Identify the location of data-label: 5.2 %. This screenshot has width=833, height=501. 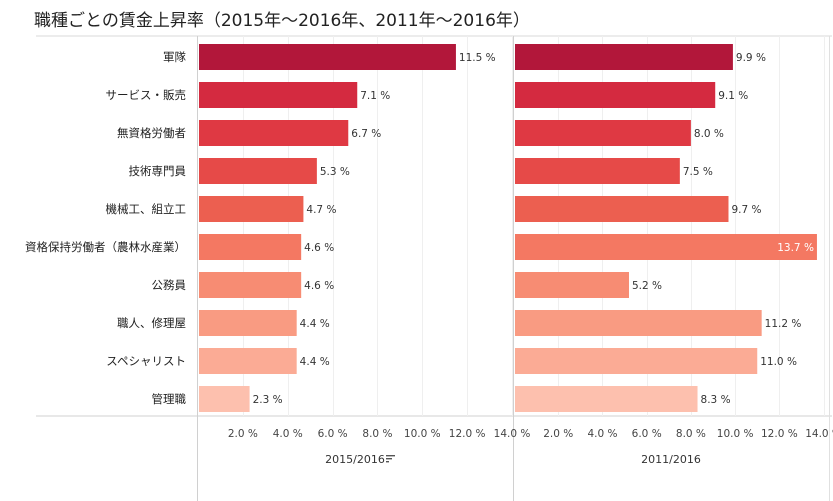
(647, 286).